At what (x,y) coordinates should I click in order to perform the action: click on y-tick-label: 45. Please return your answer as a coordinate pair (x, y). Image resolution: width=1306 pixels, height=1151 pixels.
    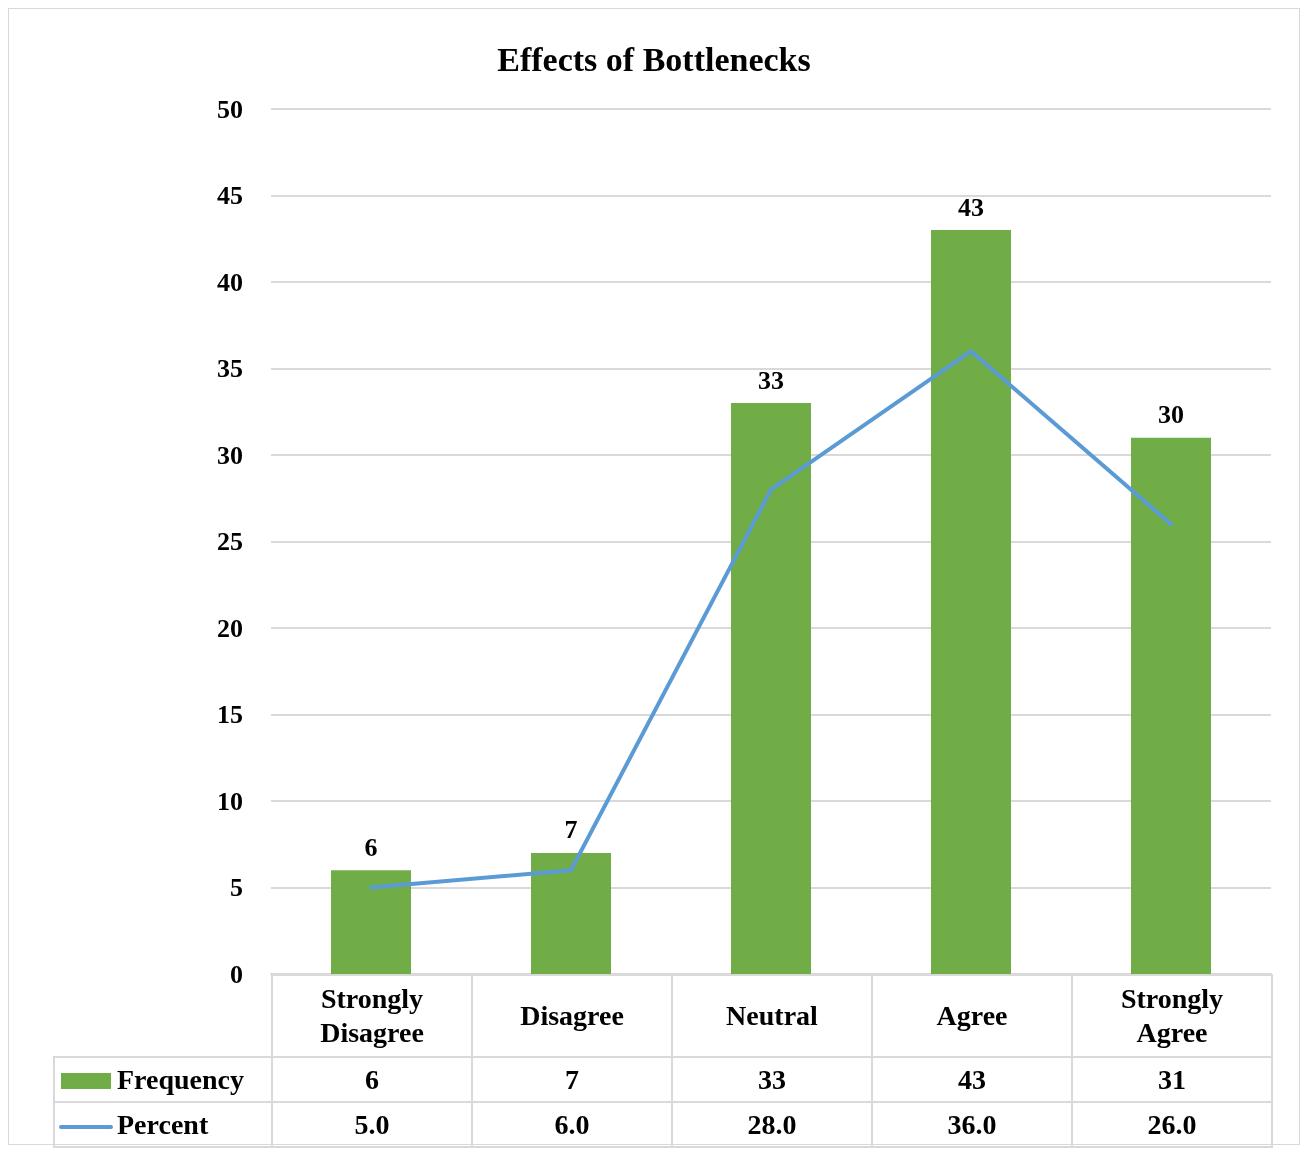
    Looking at the image, I should click on (230, 195).